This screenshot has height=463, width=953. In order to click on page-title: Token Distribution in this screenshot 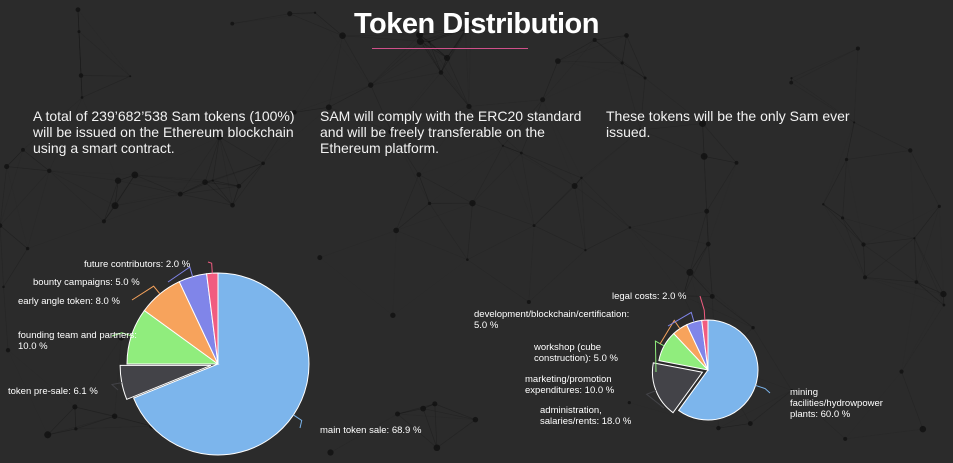, I will do `click(476, 24)`.